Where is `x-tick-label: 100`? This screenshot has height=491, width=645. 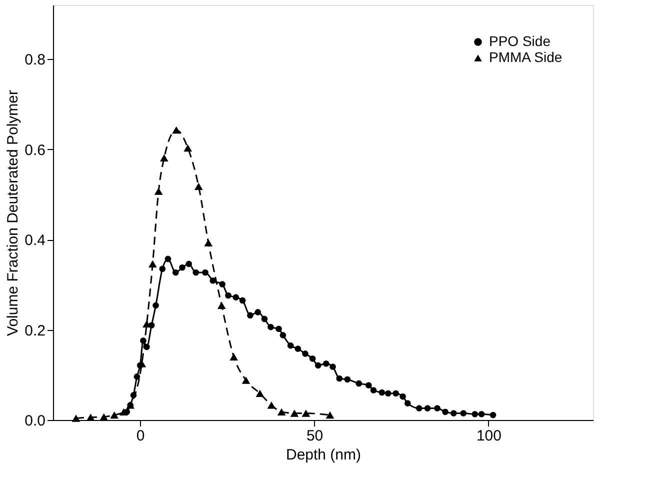 x-tick-label: 100 is located at coordinates (489, 436).